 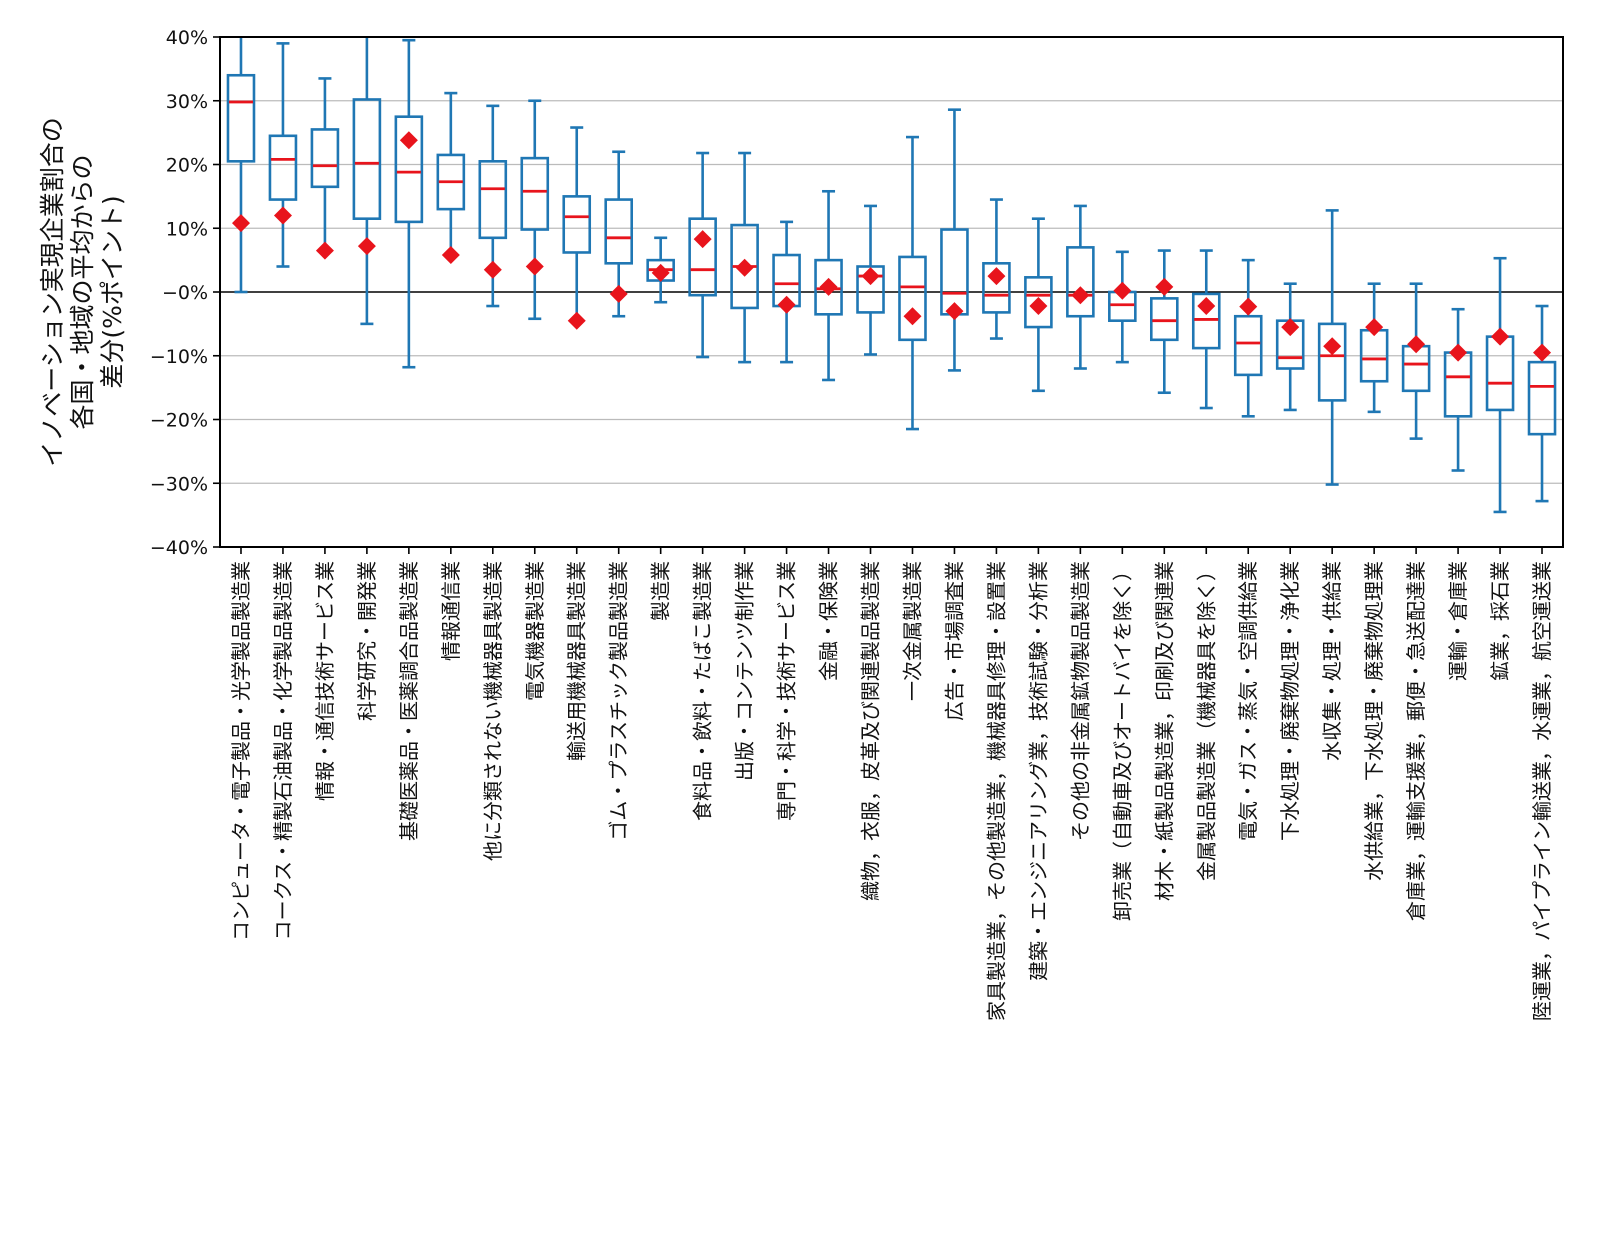 I want to click on x-tick-label: 材木・紙製品製造業，印刷及び関連業, so click(x=1164, y=731).